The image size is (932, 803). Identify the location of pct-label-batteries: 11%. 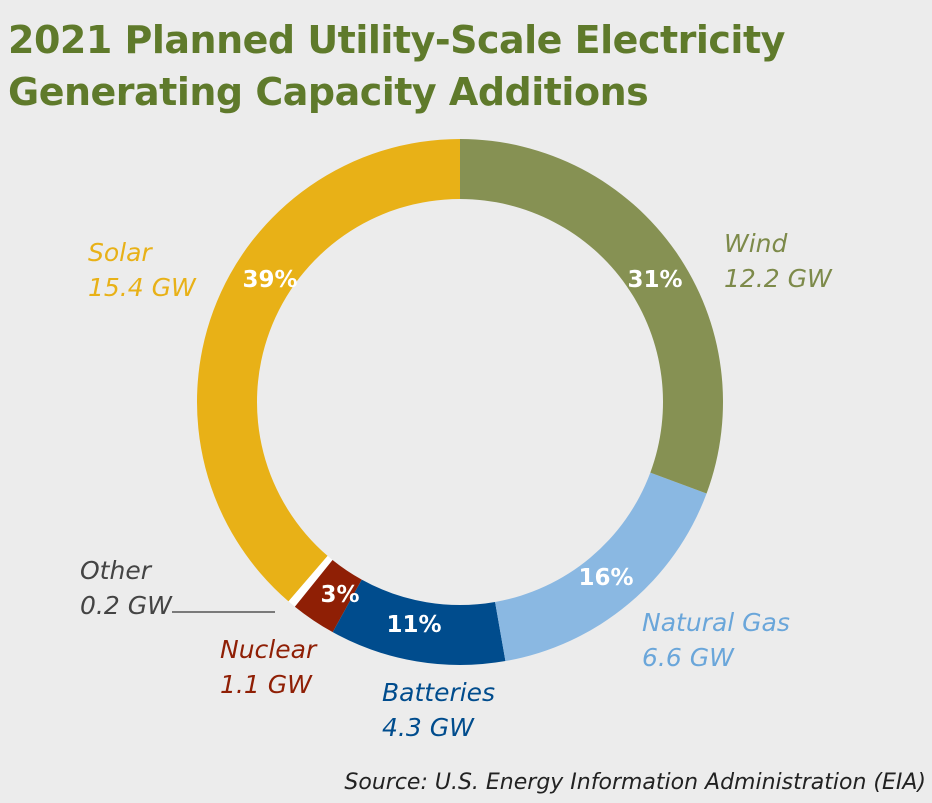
(414, 625).